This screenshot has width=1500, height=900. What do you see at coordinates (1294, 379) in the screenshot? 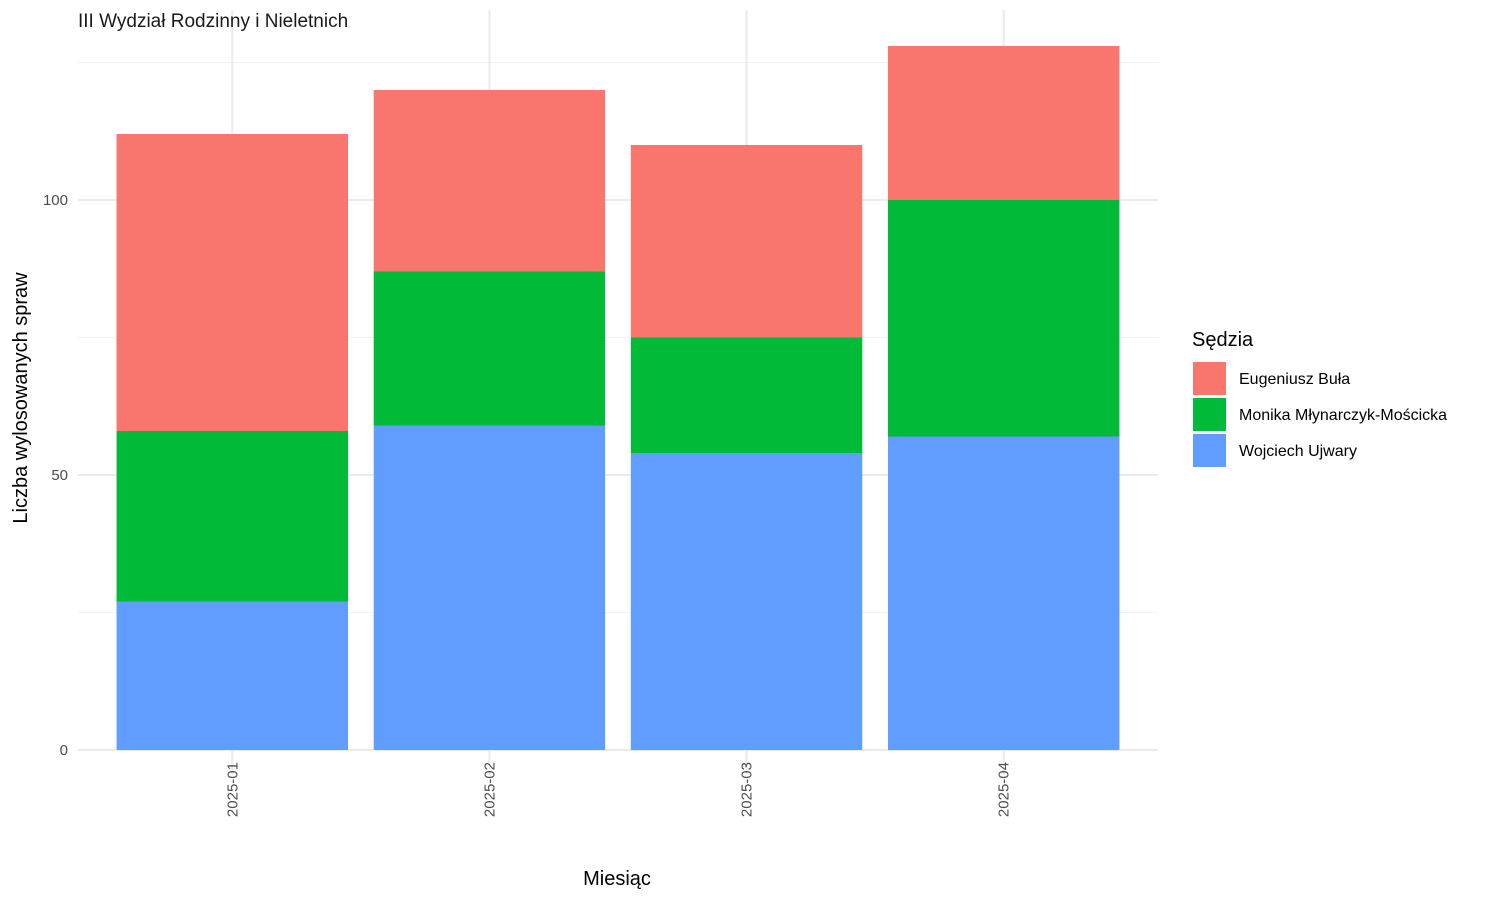
I see `legend-label: Eugeniusz Buła` at bounding box center [1294, 379].